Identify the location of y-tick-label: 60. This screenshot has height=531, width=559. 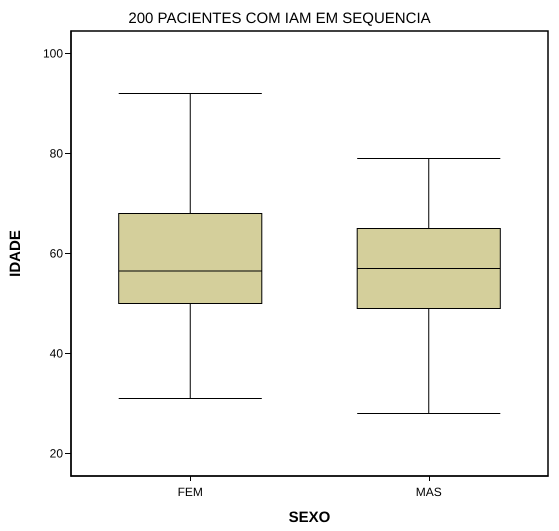
(57, 253).